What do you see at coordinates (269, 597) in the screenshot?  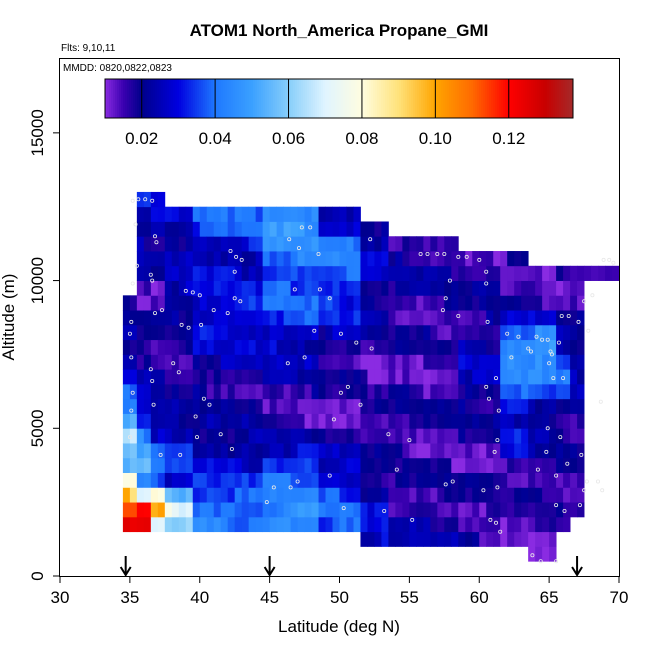 I see `x-tick-label: 45` at bounding box center [269, 597].